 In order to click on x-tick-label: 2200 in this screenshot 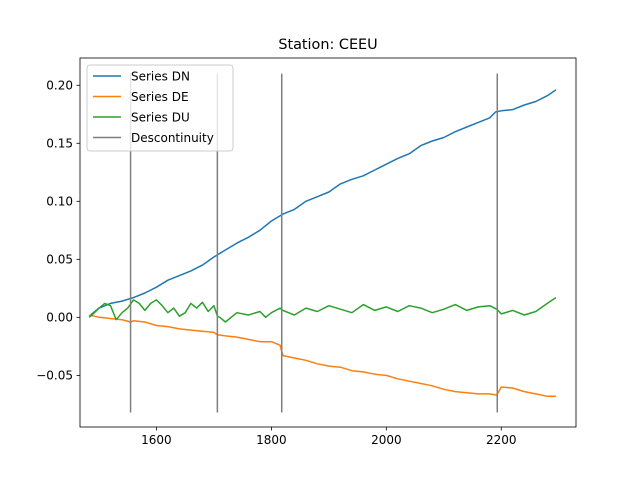, I will do `click(501, 440)`.